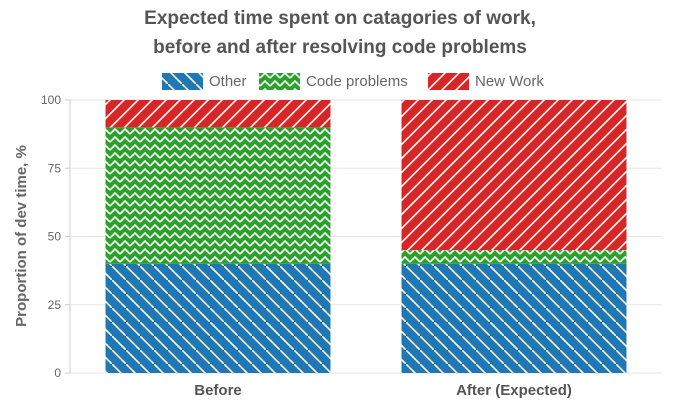 Image resolution: width=674 pixels, height=407 pixels. I want to click on y-tick-label-25: 25, so click(55, 305).